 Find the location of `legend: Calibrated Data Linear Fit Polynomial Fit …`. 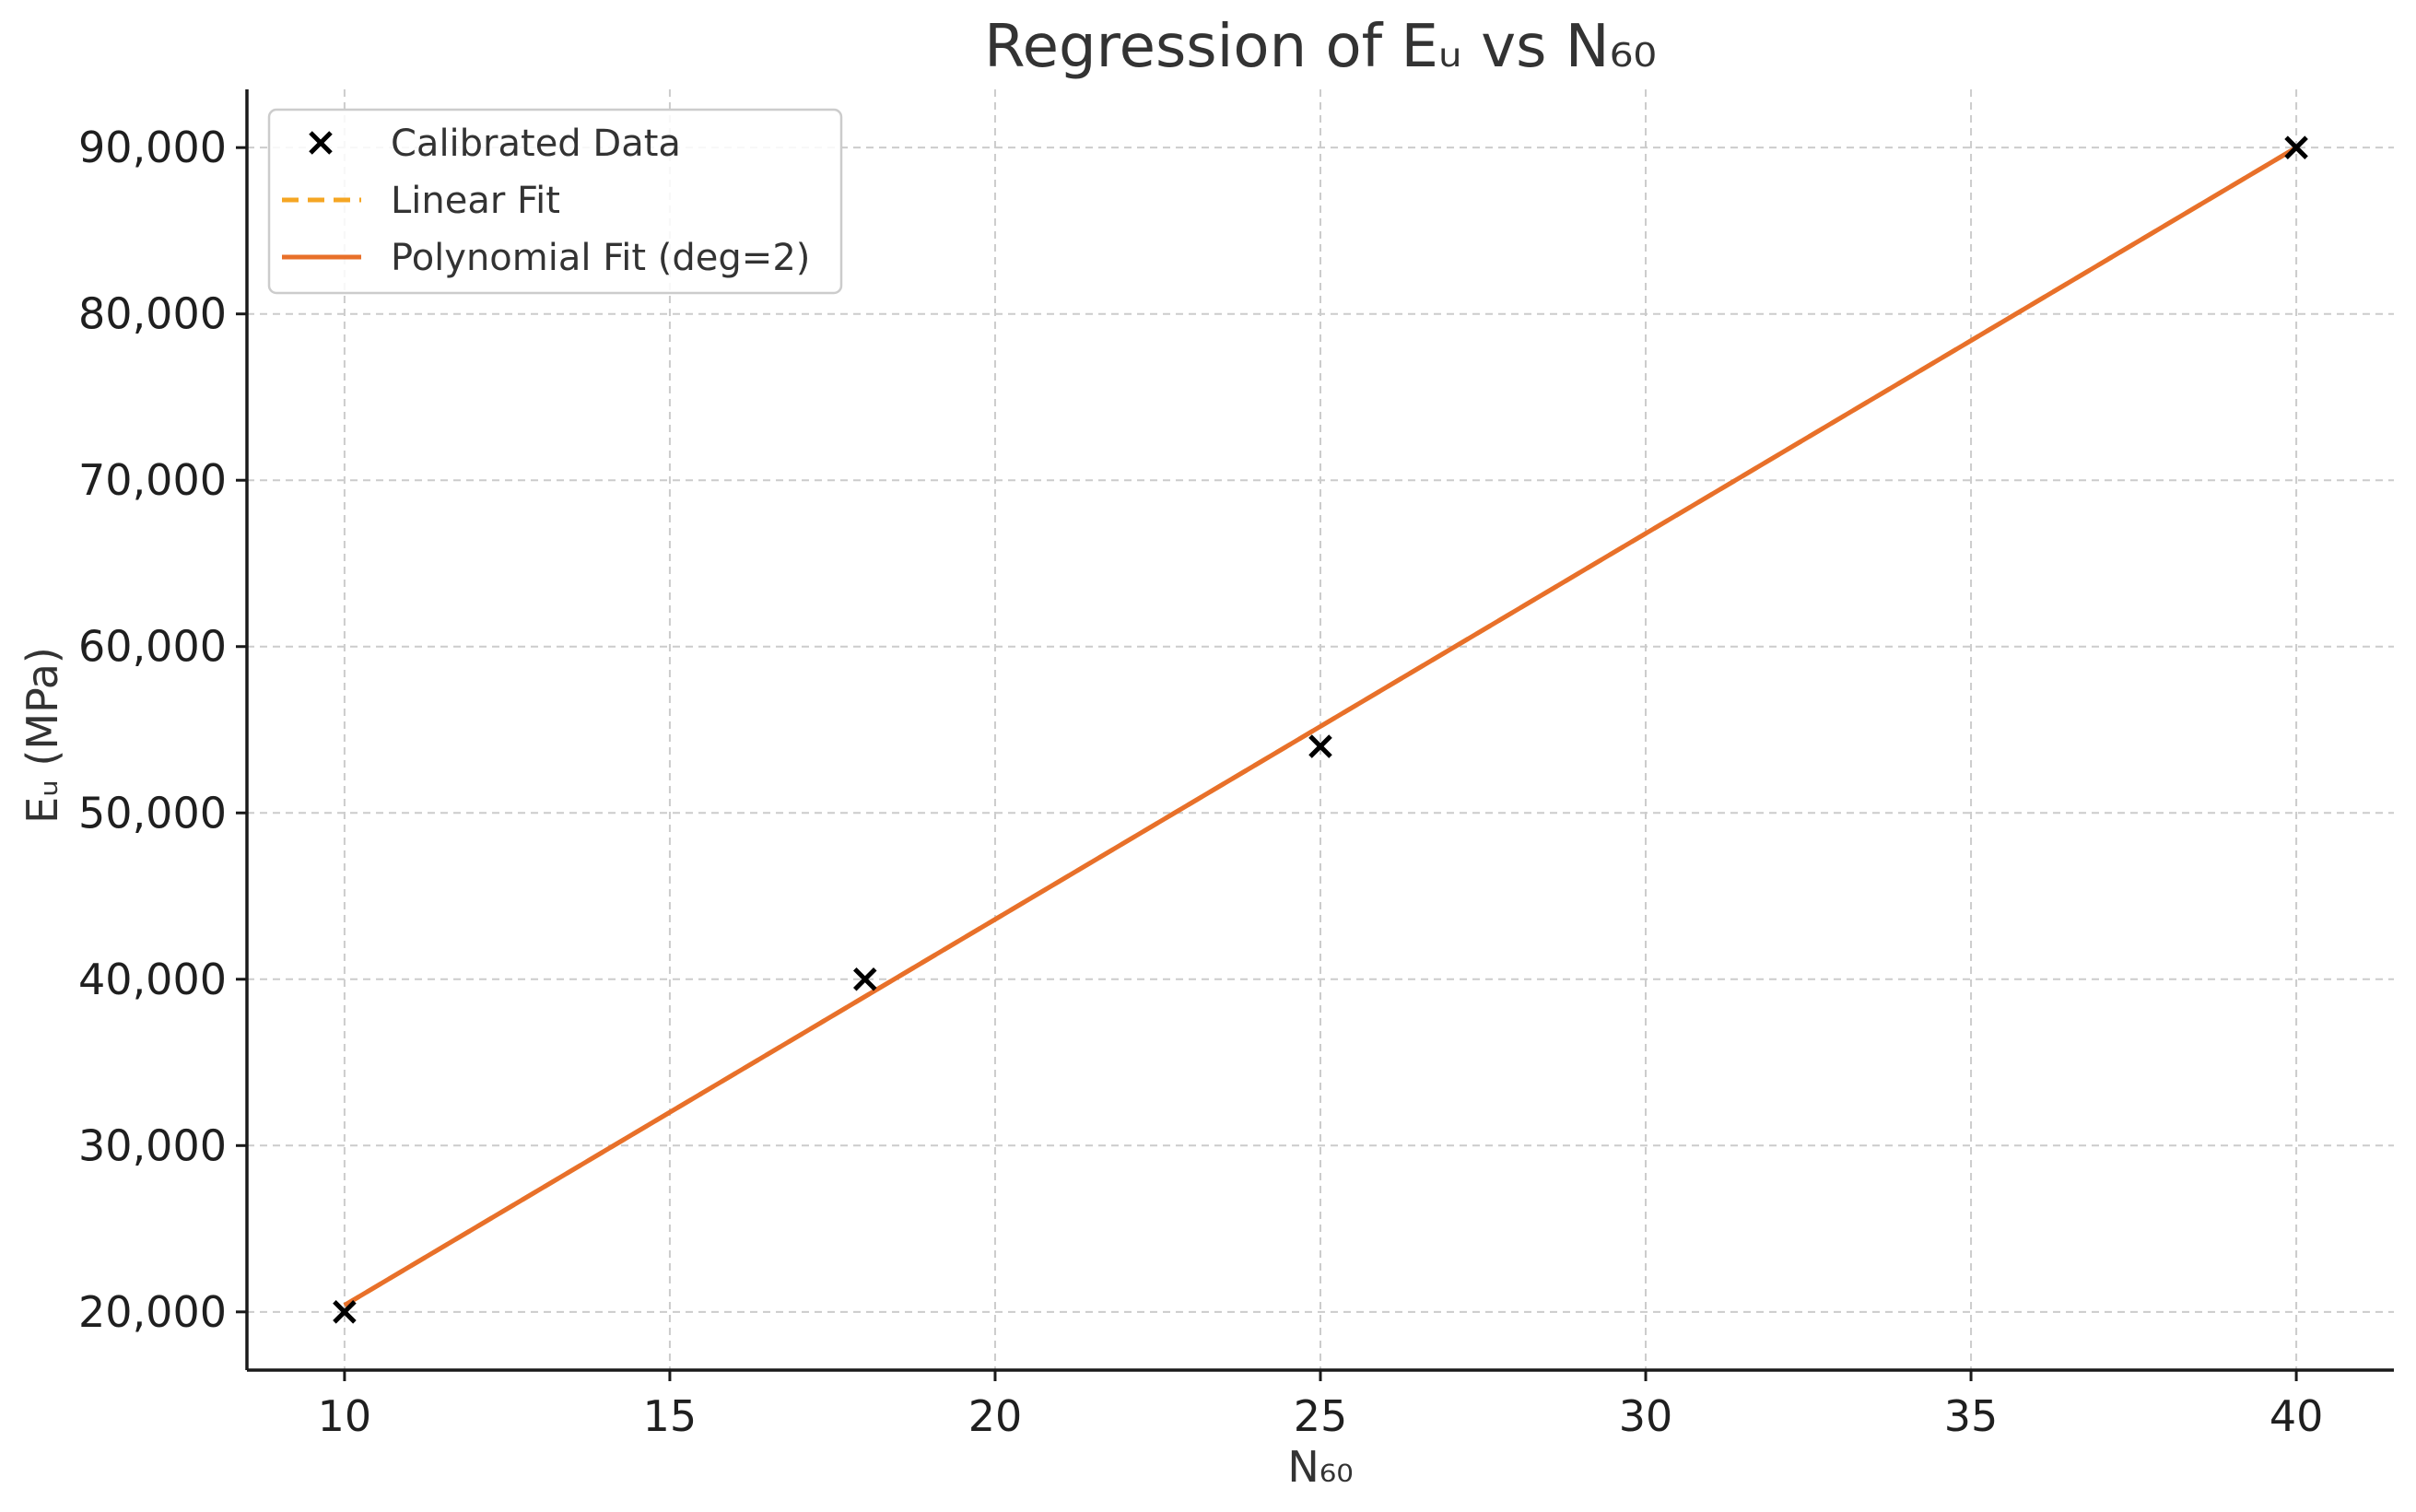

legend: Calibrated Data Linear Fit Polynomial Fit … is located at coordinates (555, 201).